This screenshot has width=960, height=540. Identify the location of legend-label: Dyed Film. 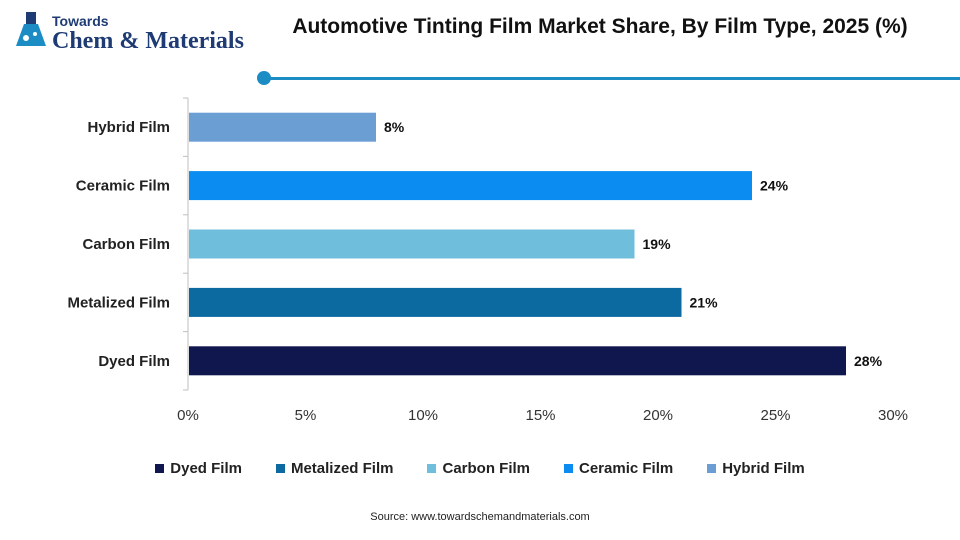
(206, 468).